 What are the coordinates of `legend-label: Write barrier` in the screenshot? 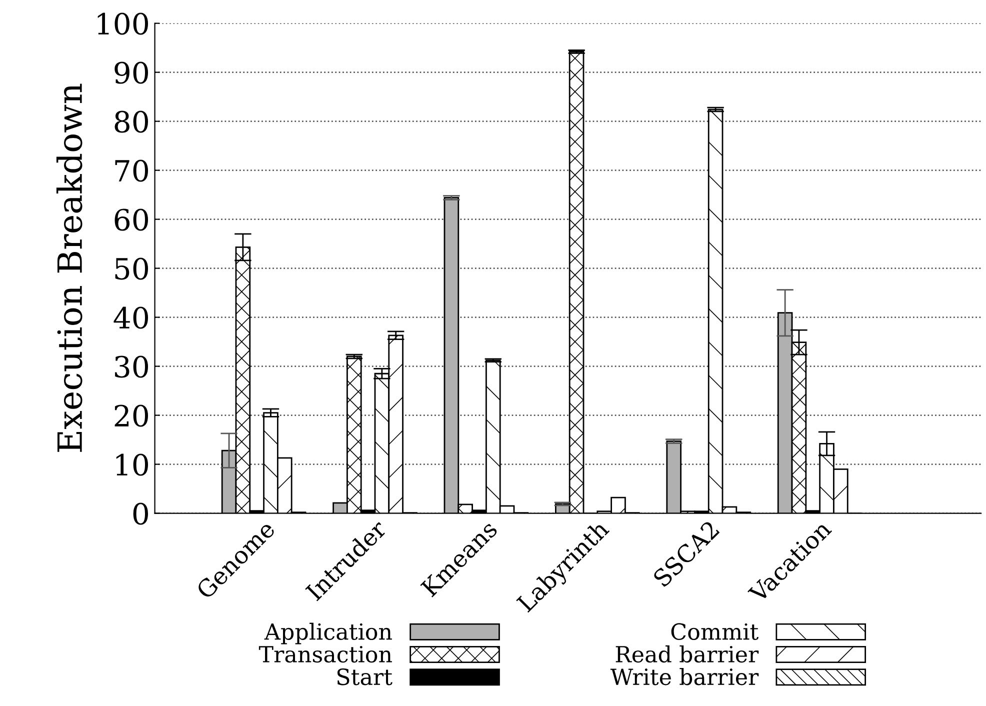 It's located at (684, 677).